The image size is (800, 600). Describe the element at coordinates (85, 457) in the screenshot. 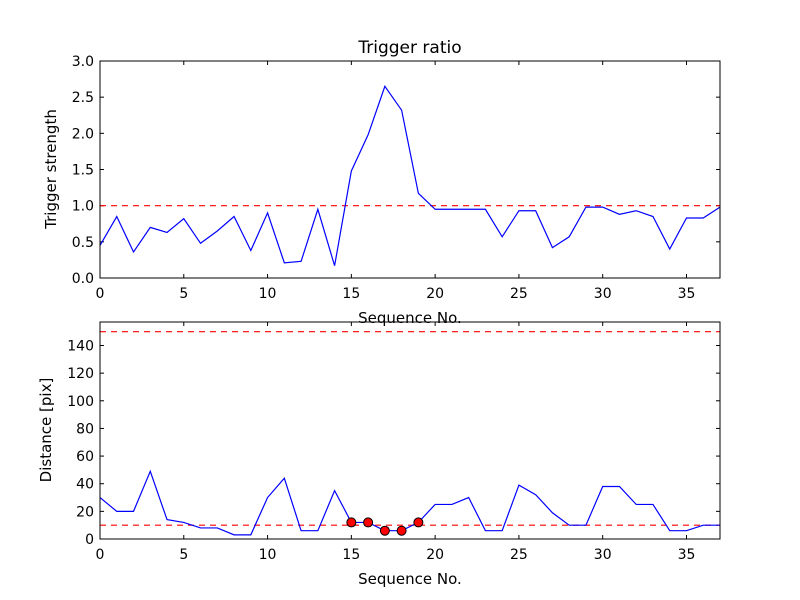

I see `y-tick-label: 60` at that location.